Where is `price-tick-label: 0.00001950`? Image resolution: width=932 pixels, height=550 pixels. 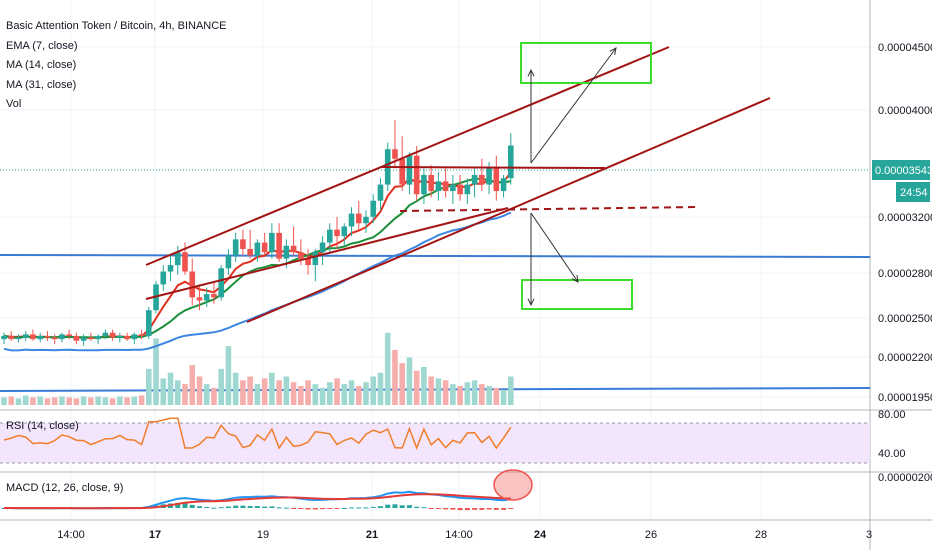 price-tick-label: 0.00001950 is located at coordinates (905, 398).